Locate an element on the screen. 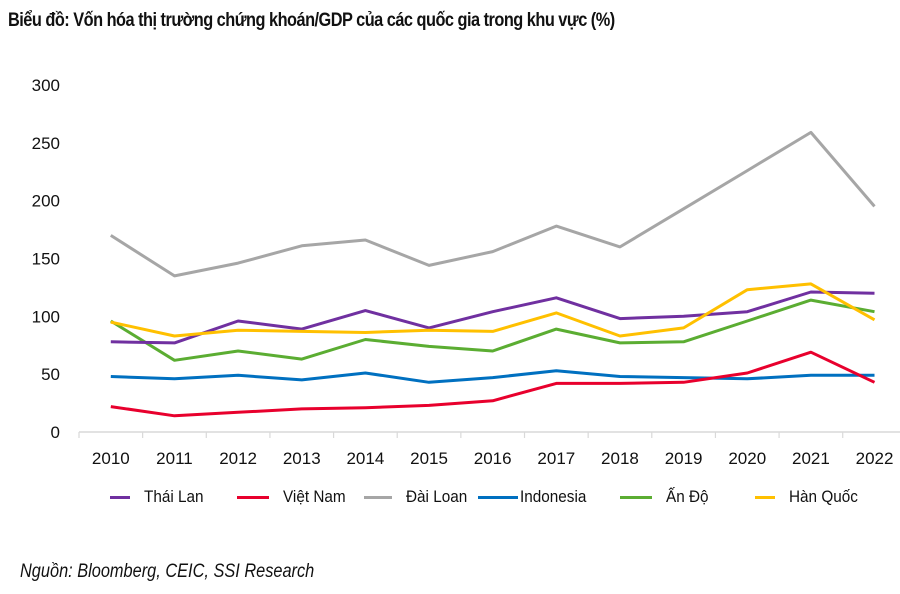  legend-label: Việt Nam is located at coordinates (314, 496).